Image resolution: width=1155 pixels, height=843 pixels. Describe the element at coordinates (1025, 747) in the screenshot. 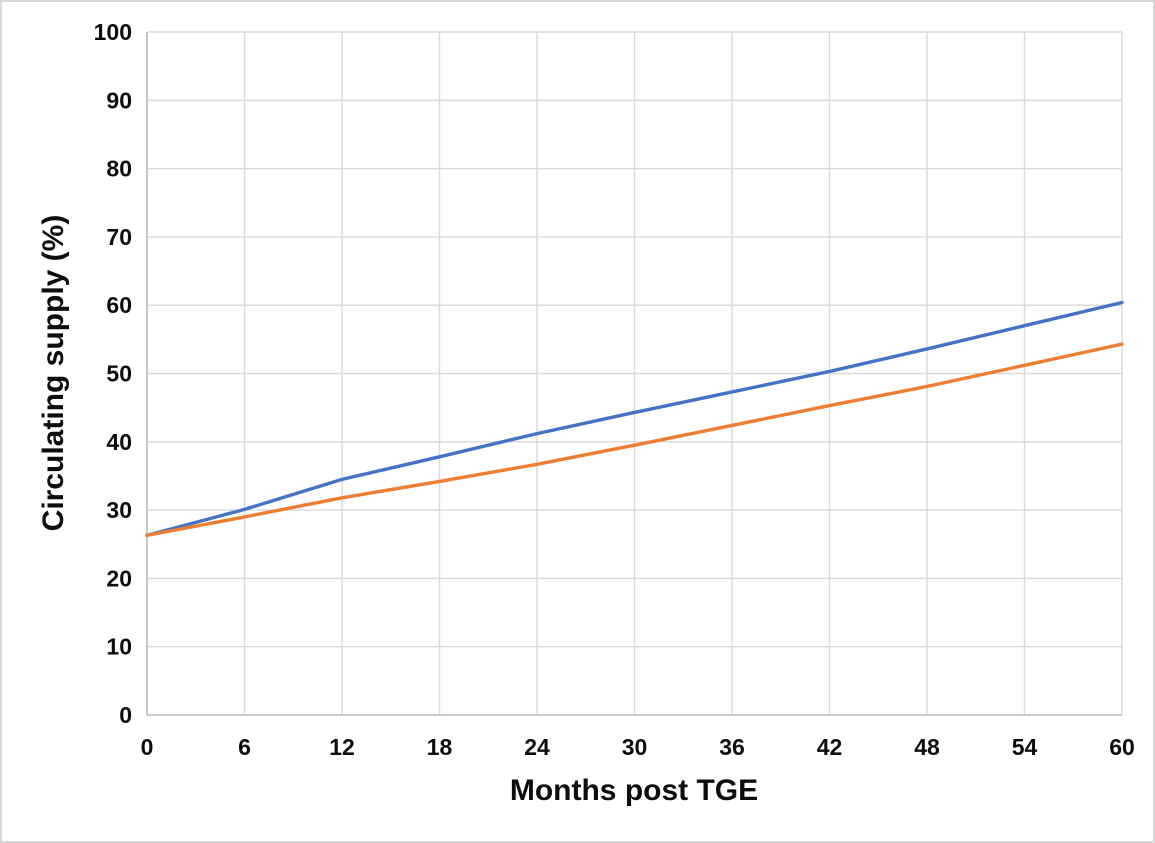

I see `x-tick-label-54: 54` at that location.